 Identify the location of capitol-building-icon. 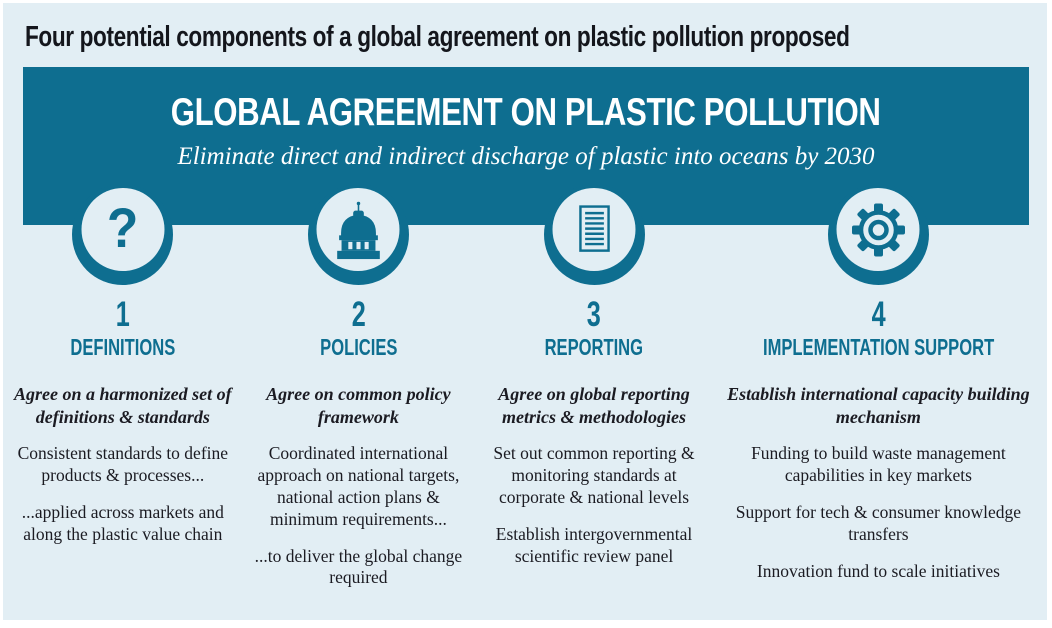
(358, 230).